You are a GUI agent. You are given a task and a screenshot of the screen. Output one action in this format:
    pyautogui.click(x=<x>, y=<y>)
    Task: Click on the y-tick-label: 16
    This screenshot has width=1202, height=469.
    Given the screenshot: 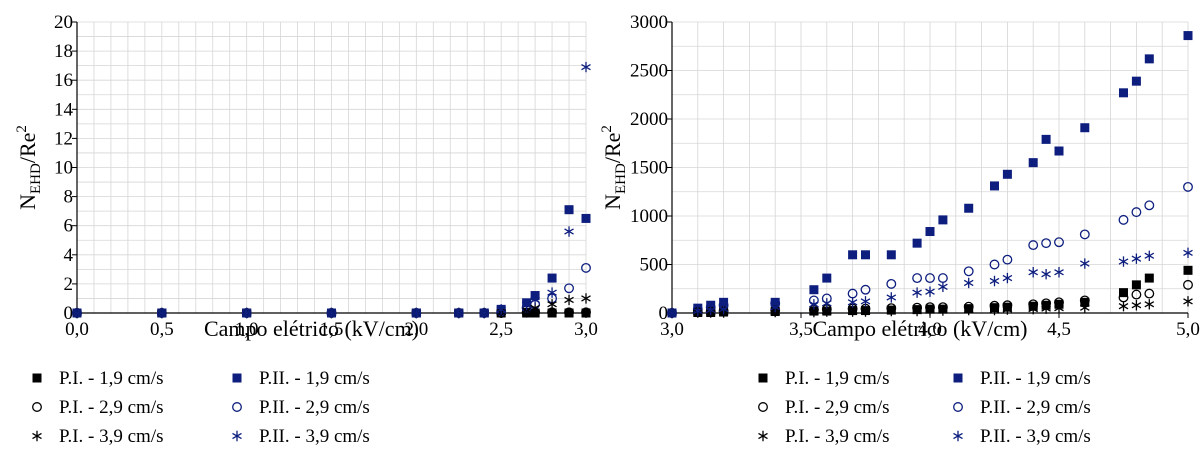 What is the action you would take?
    pyautogui.click(x=63, y=80)
    